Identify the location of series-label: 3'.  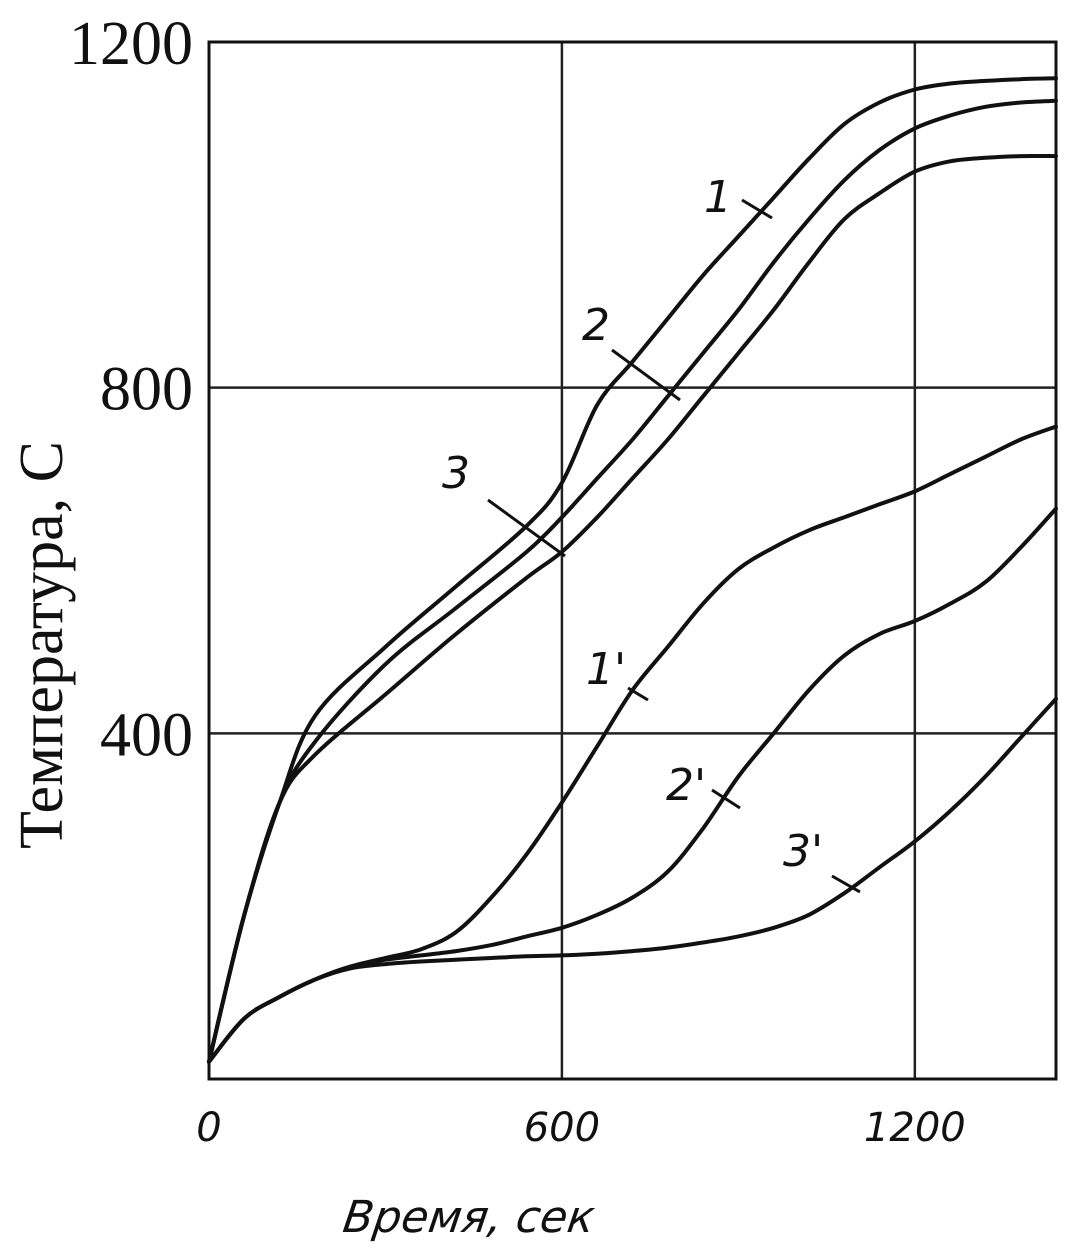
(803, 851).